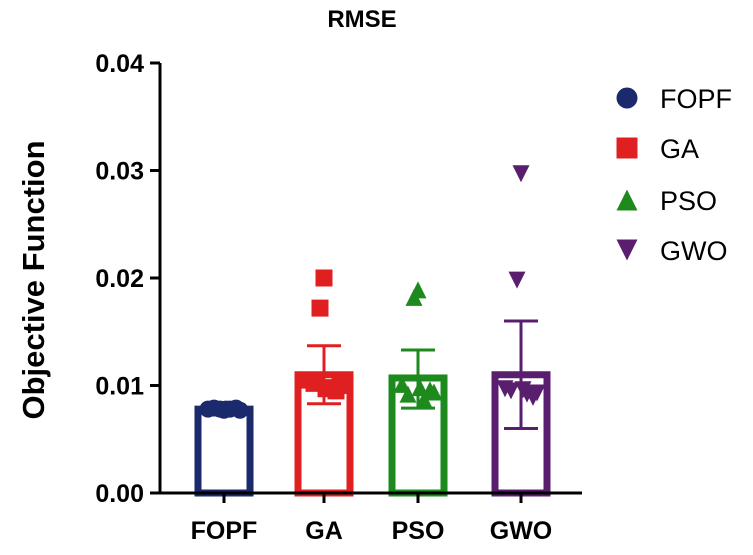  Describe the element at coordinates (657, 149) in the screenshot. I see `legend-item-ga: GA` at that location.